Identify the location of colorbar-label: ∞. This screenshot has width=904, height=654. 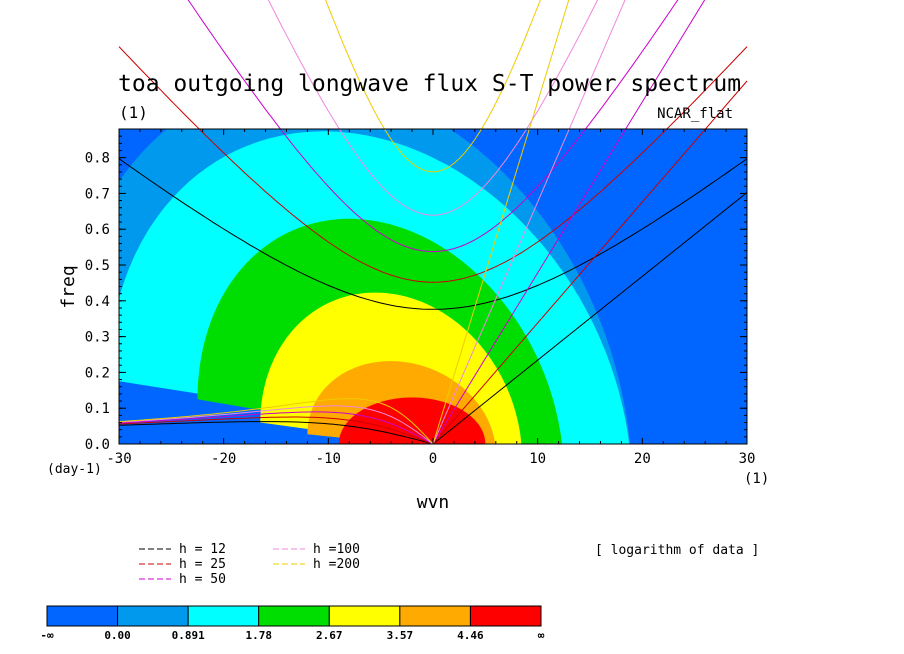
(541, 635).